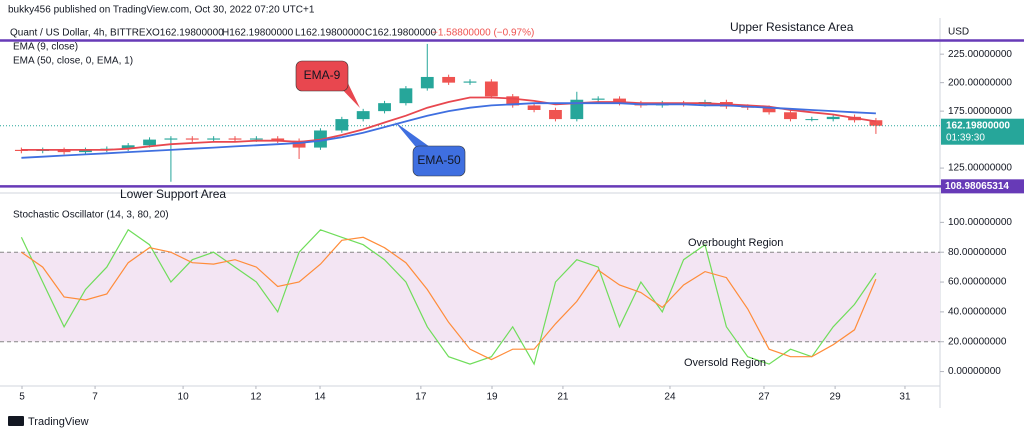 The height and width of the screenshot is (437, 1024). I want to click on logo, so click(16, 421).